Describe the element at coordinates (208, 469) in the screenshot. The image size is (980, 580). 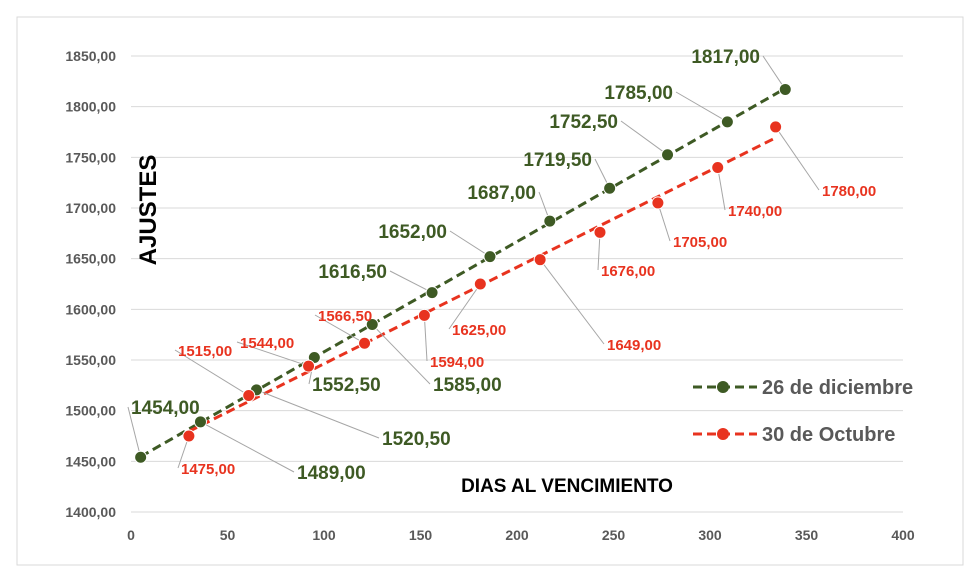
I see `data-label: 1475,00` at that location.